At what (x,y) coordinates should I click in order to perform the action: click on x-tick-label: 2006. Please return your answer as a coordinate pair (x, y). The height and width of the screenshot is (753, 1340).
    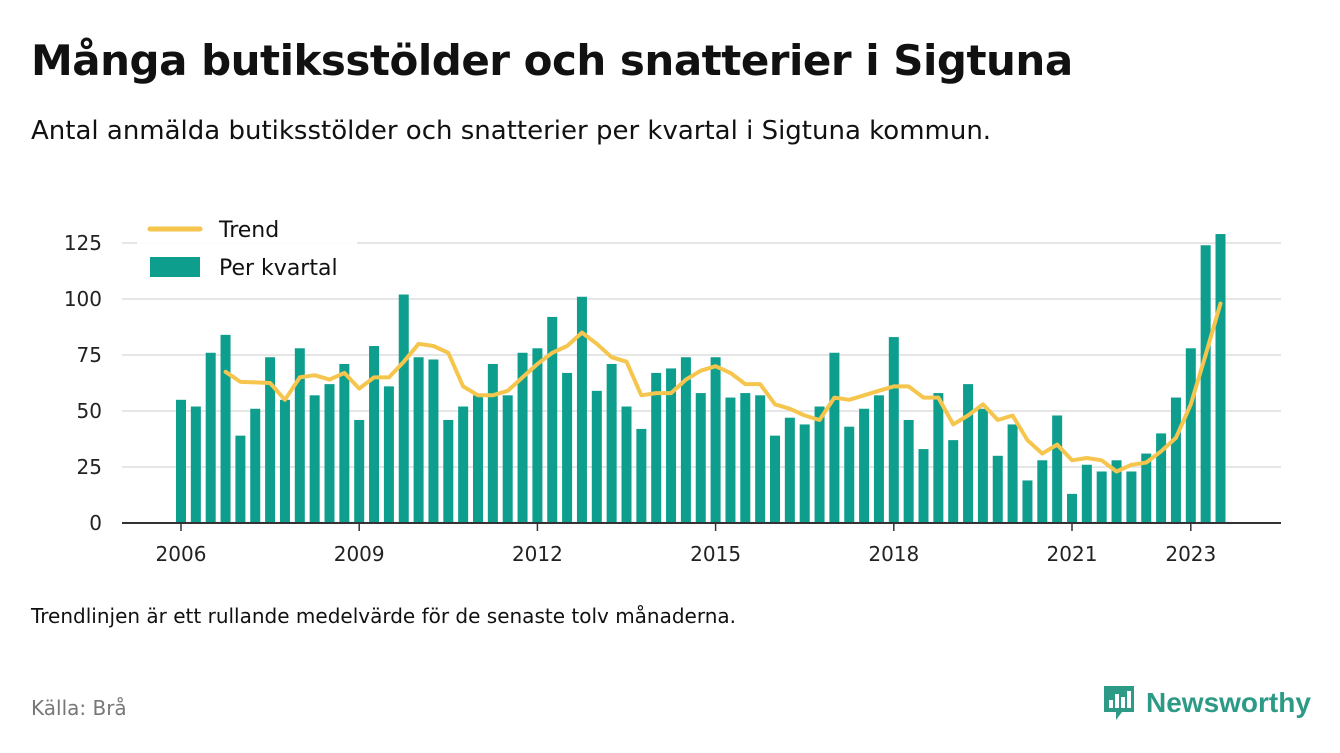
    Looking at the image, I should click on (181, 554).